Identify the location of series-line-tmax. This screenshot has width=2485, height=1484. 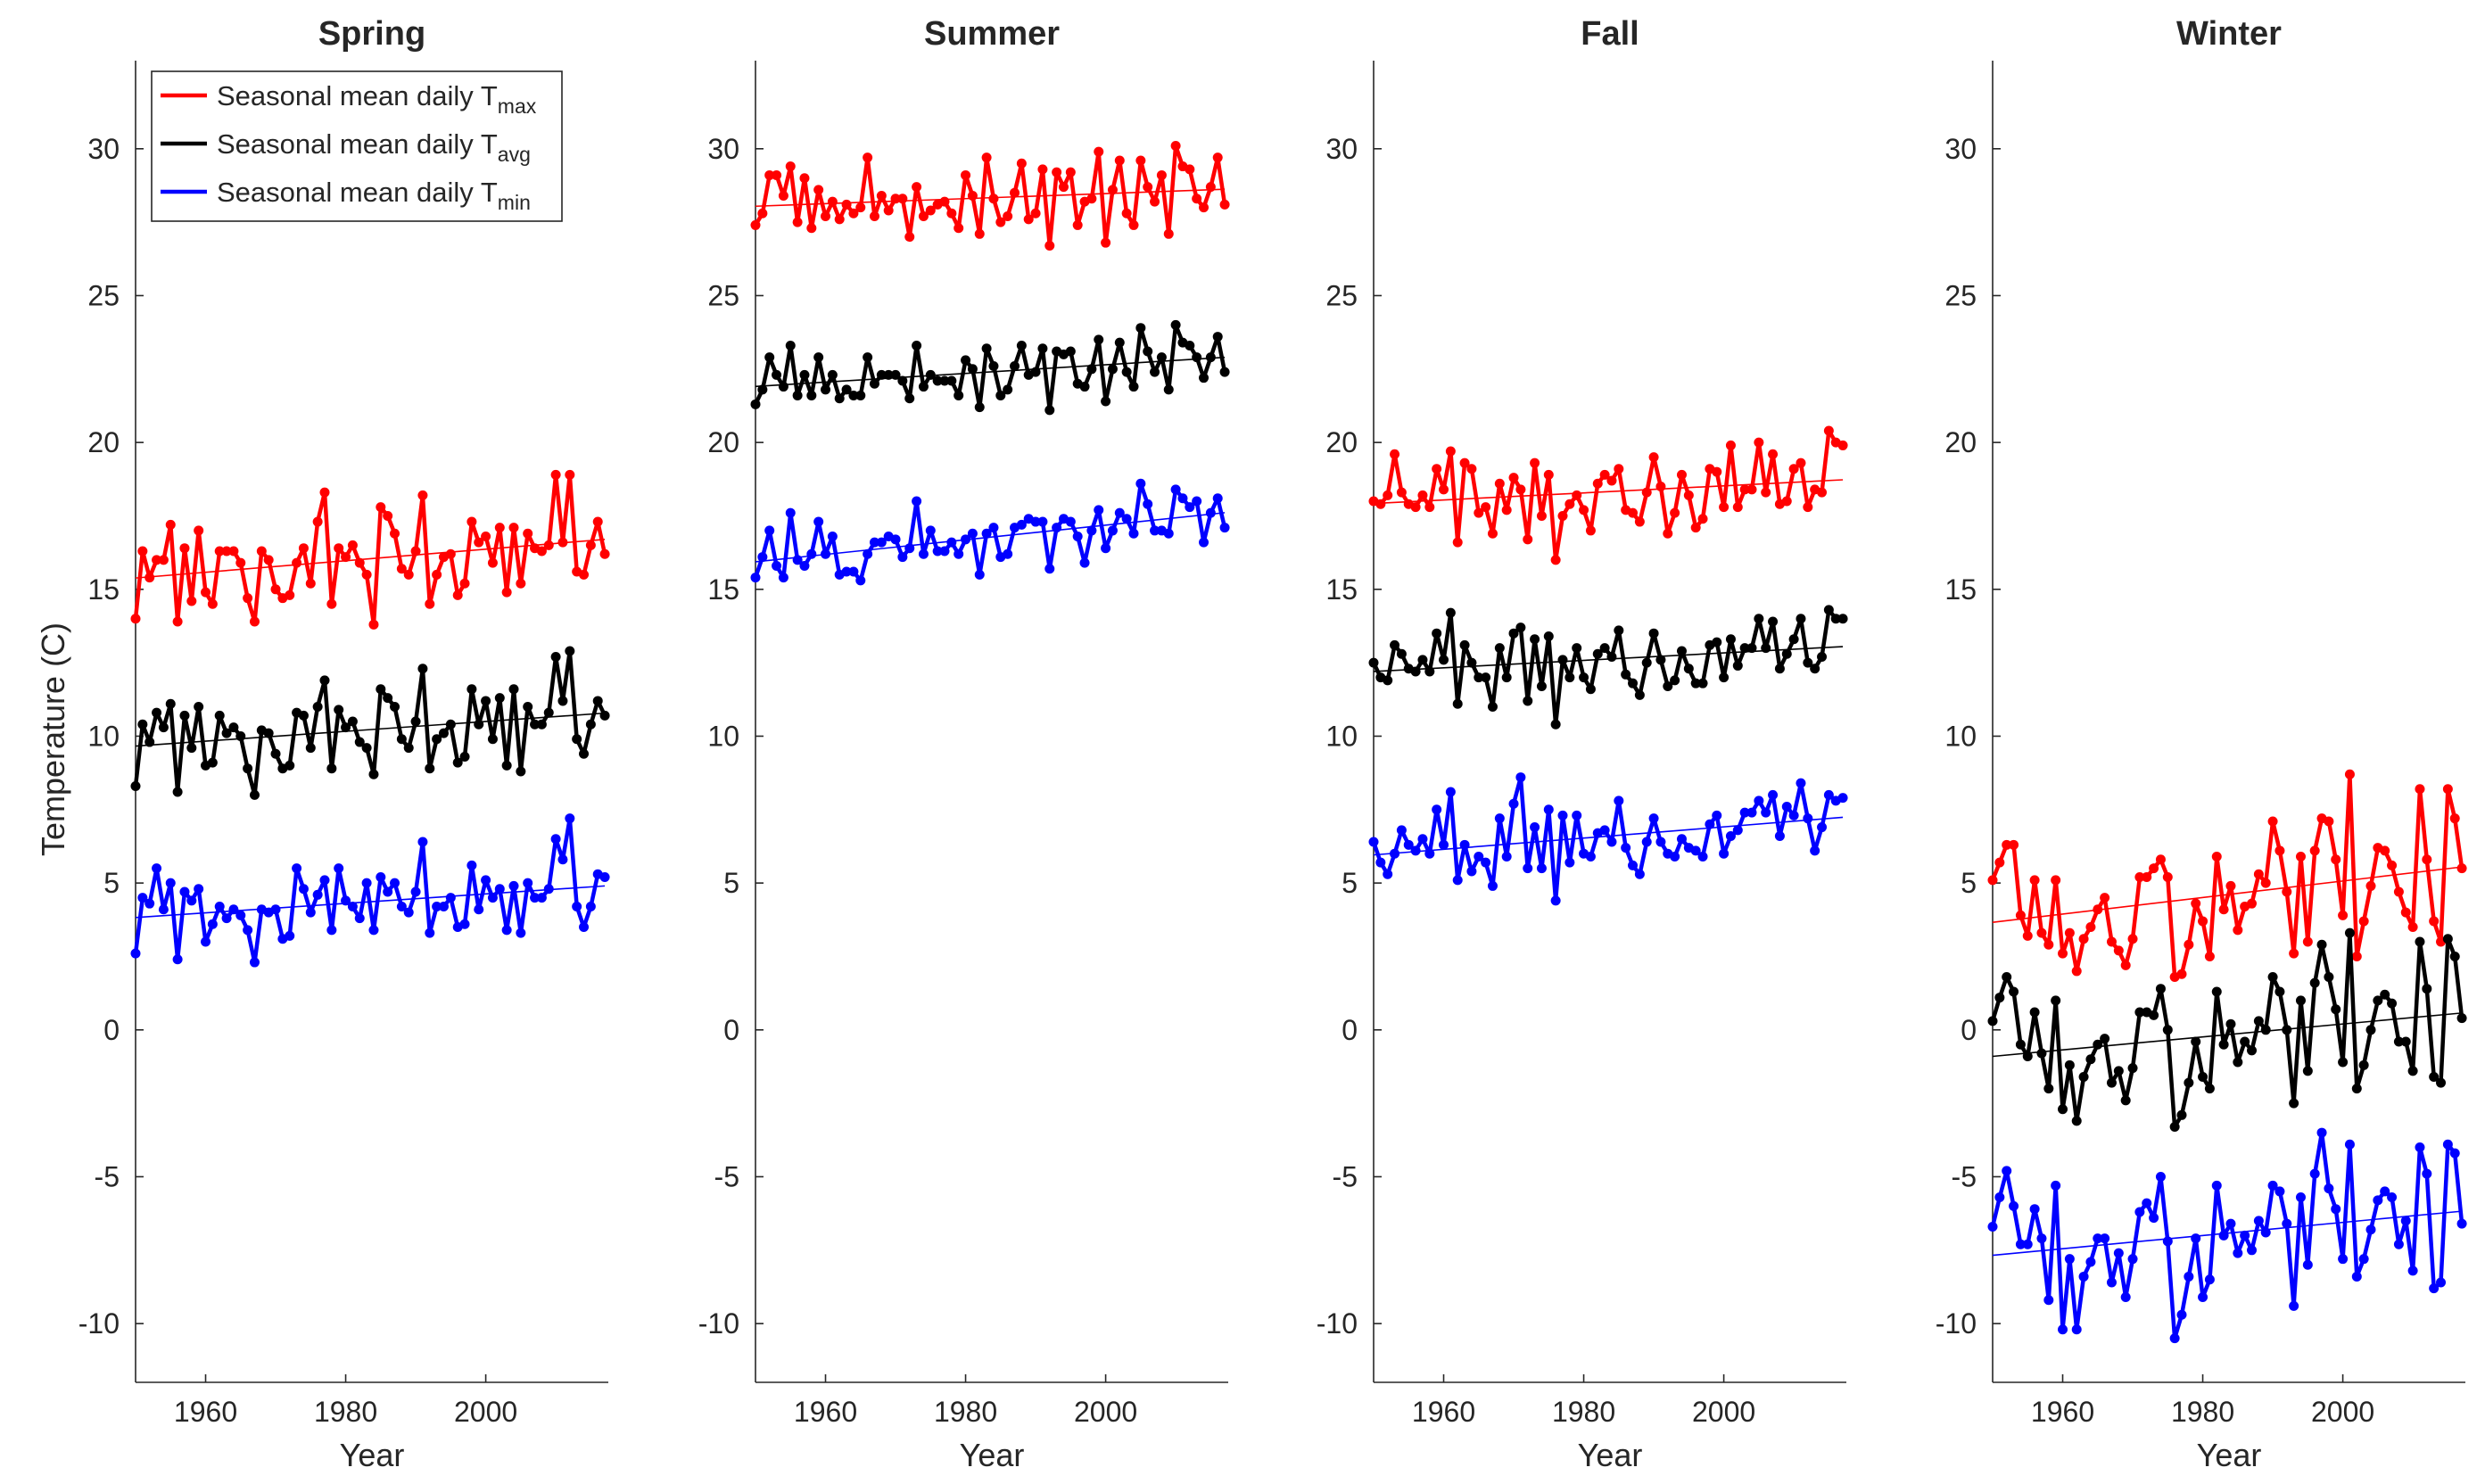
(370, 550).